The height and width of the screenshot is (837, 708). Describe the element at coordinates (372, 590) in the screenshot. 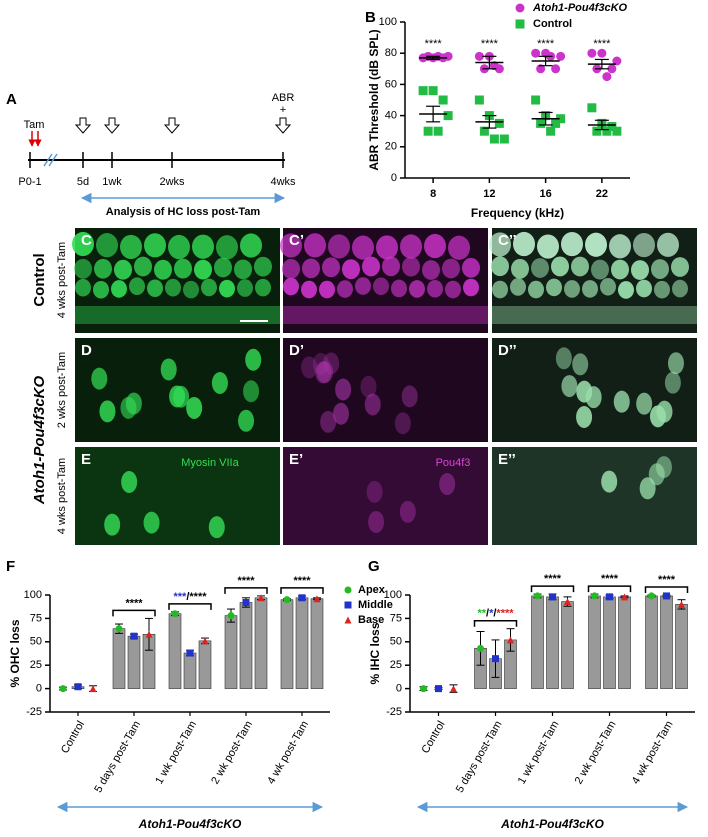

I see `legend-label: Apex` at that location.